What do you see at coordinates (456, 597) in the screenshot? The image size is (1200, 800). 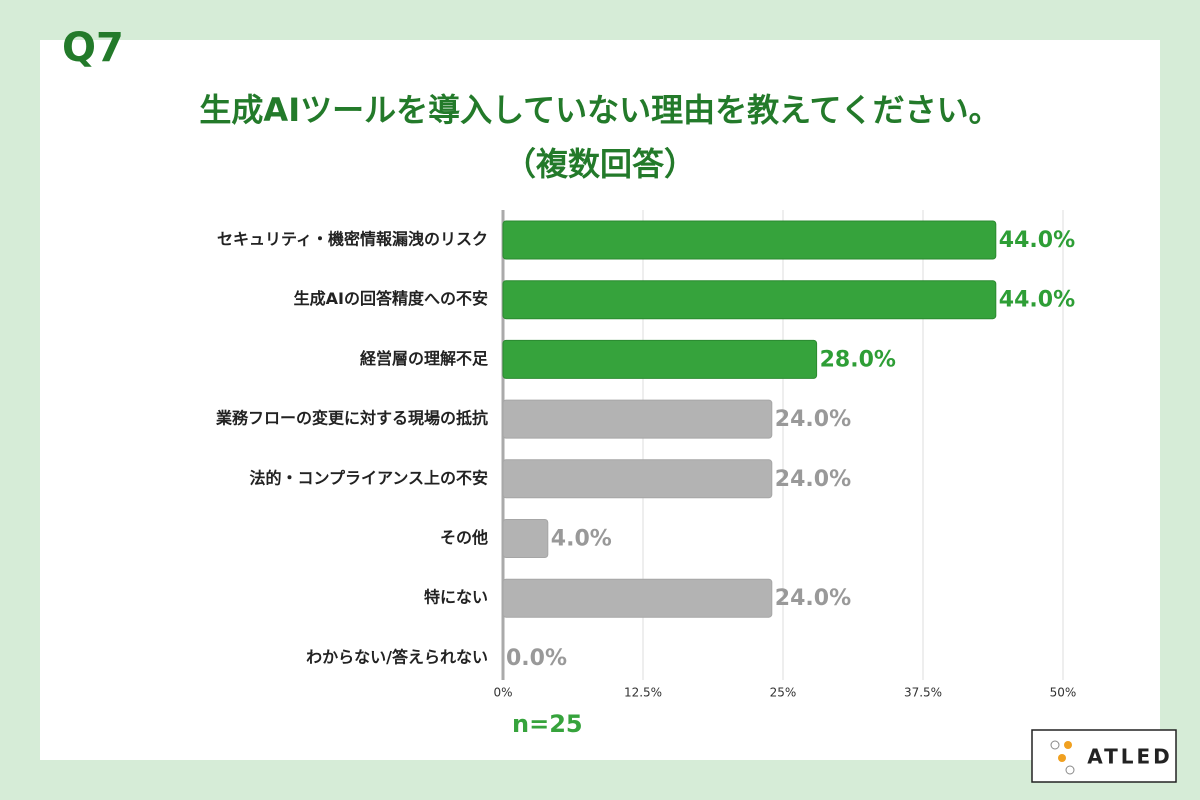 I see `category-label: 特にない` at bounding box center [456, 597].